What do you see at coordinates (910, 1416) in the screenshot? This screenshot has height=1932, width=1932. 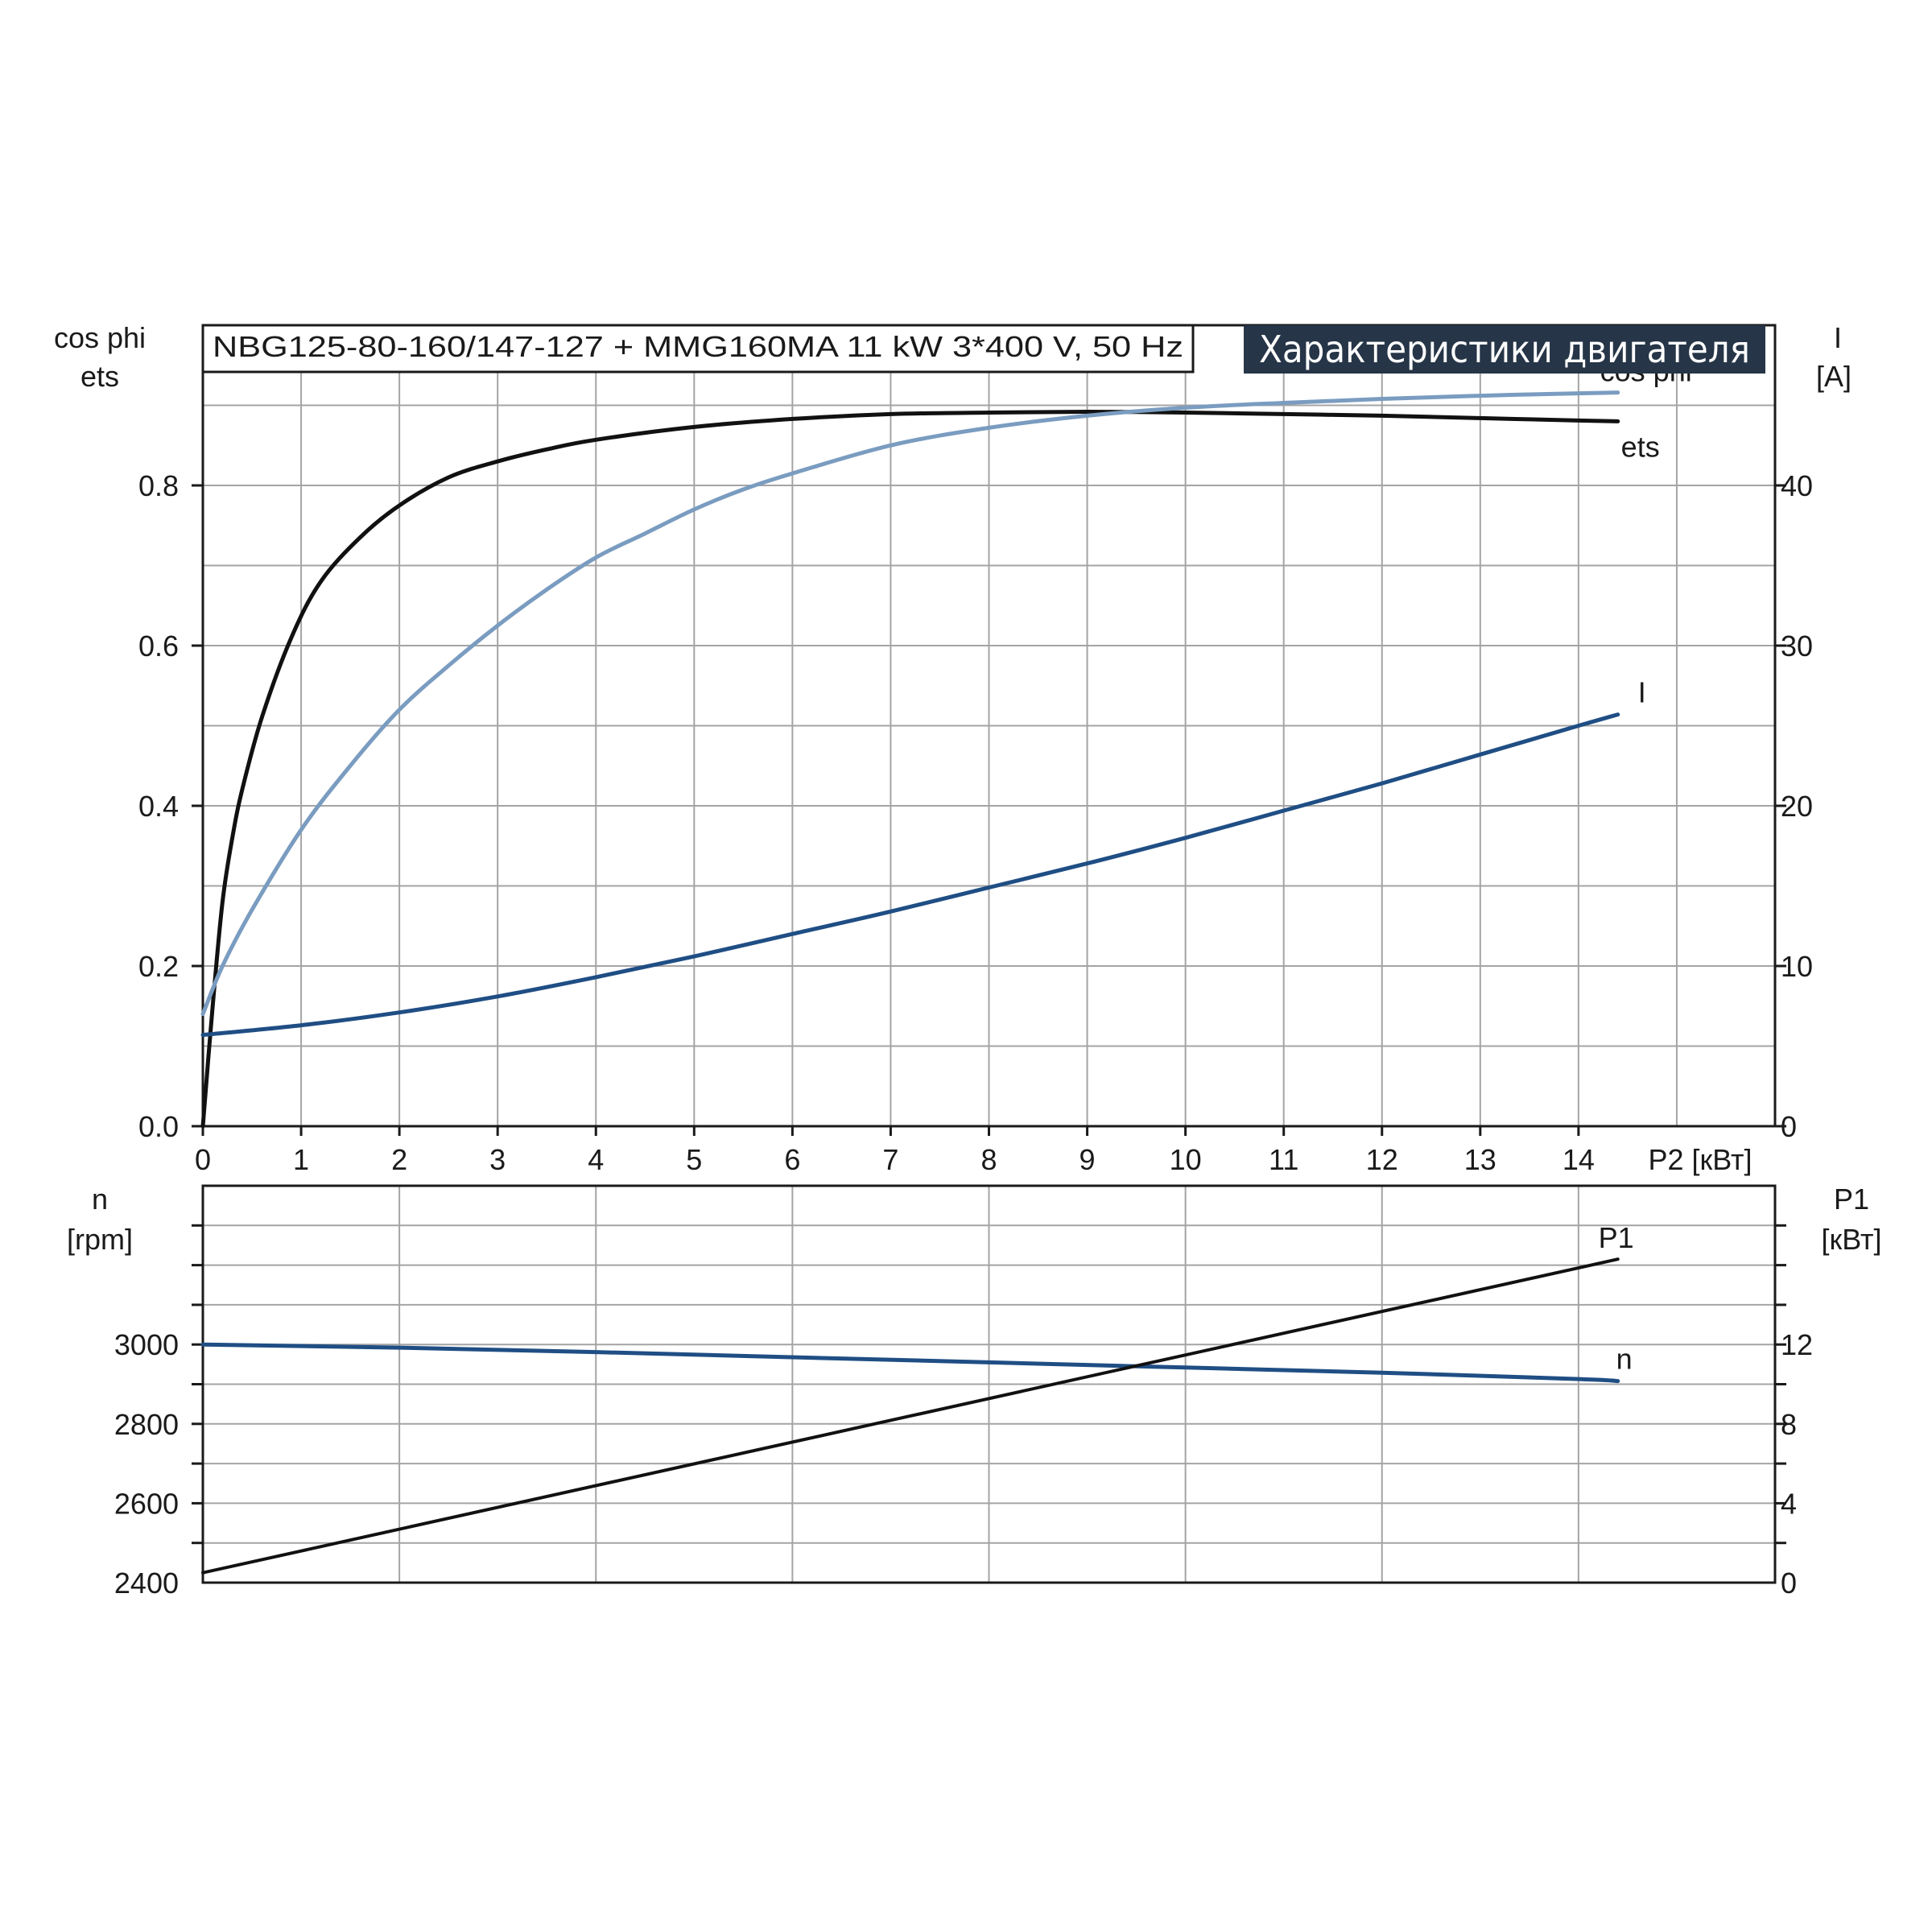 I see `power-p1-line` at bounding box center [910, 1416].